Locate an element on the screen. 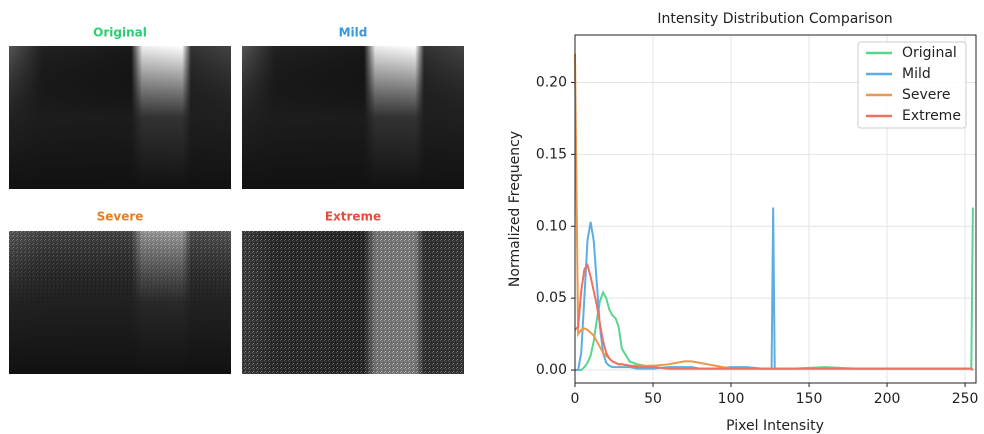 The width and height of the screenshot is (984, 434). x-tick-label: 250 is located at coordinates (965, 399).